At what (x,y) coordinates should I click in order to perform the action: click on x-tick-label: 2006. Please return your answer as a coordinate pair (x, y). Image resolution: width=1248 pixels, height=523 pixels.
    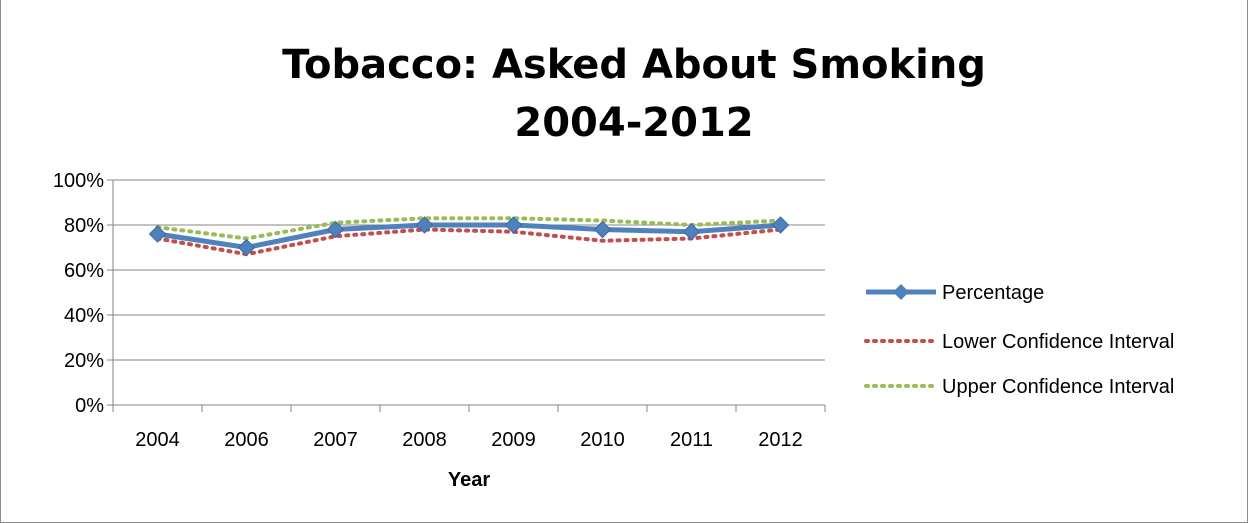
    Looking at the image, I should click on (246, 440).